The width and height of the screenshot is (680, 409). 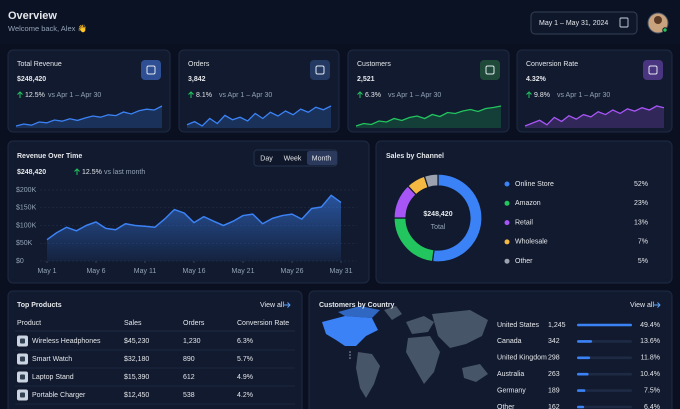 What do you see at coordinates (32, 16) in the screenshot?
I see `page-title: Overview` at bounding box center [32, 16].